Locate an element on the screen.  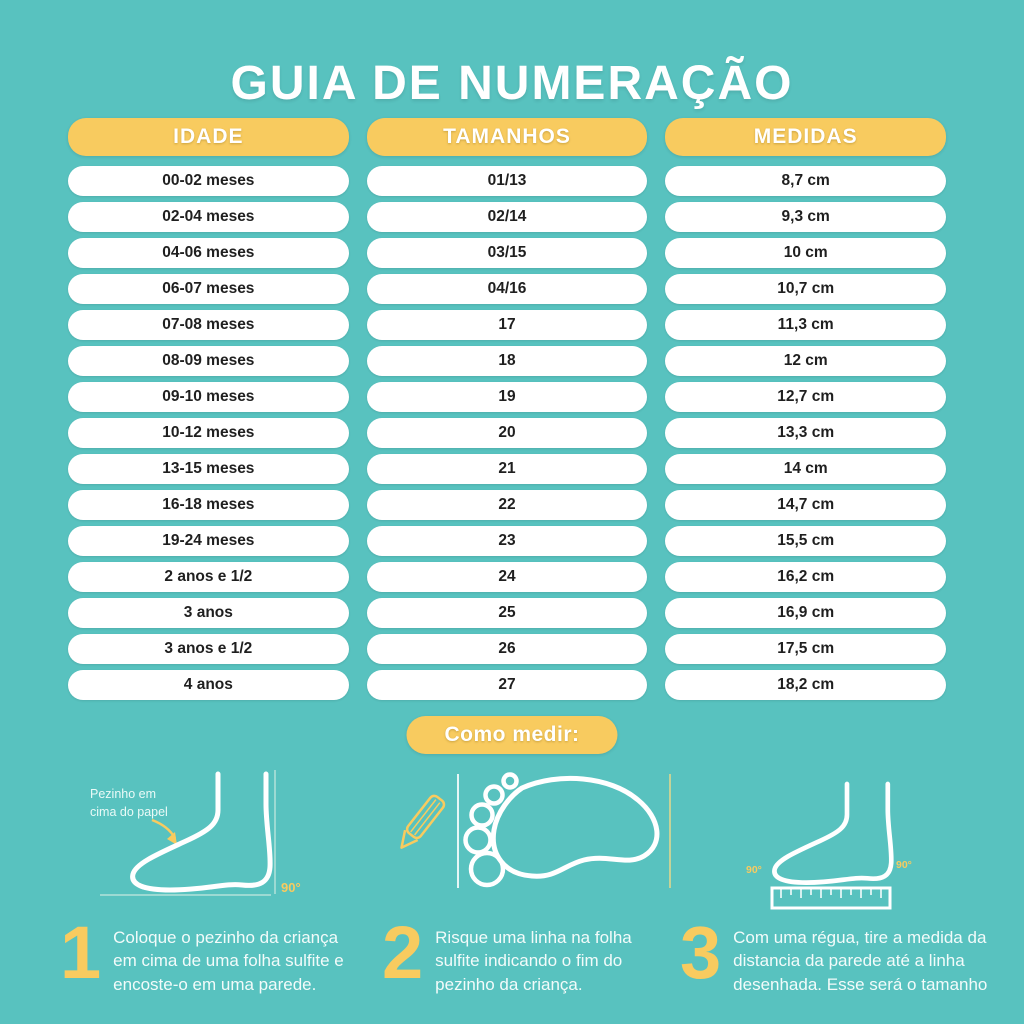
table-row: 12,7 cm is located at coordinates (806, 397).